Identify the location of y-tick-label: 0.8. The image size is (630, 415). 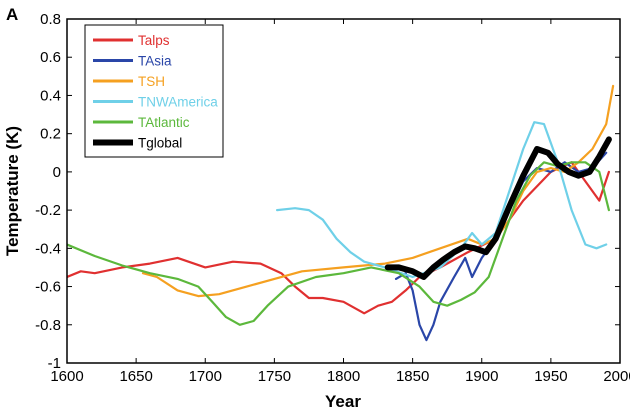
(50, 19).